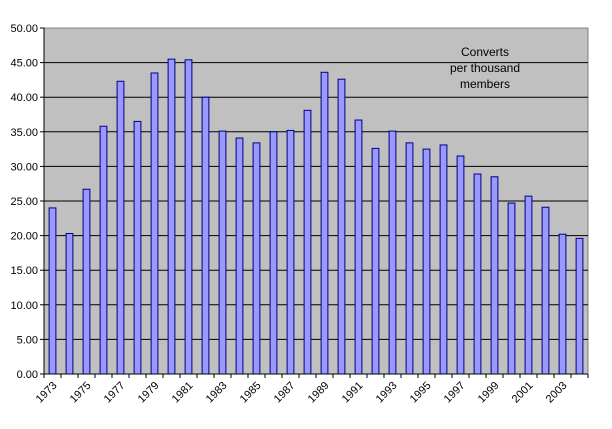  Describe the element at coordinates (149, 393) in the screenshot. I see `x-tick-label: 1979` at that location.